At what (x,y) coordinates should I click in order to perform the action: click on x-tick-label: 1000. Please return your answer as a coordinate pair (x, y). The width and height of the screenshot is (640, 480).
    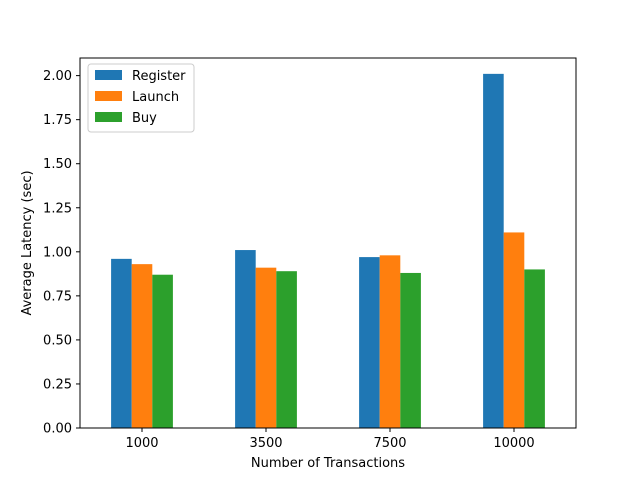
    Looking at the image, I should click on (141, 443).